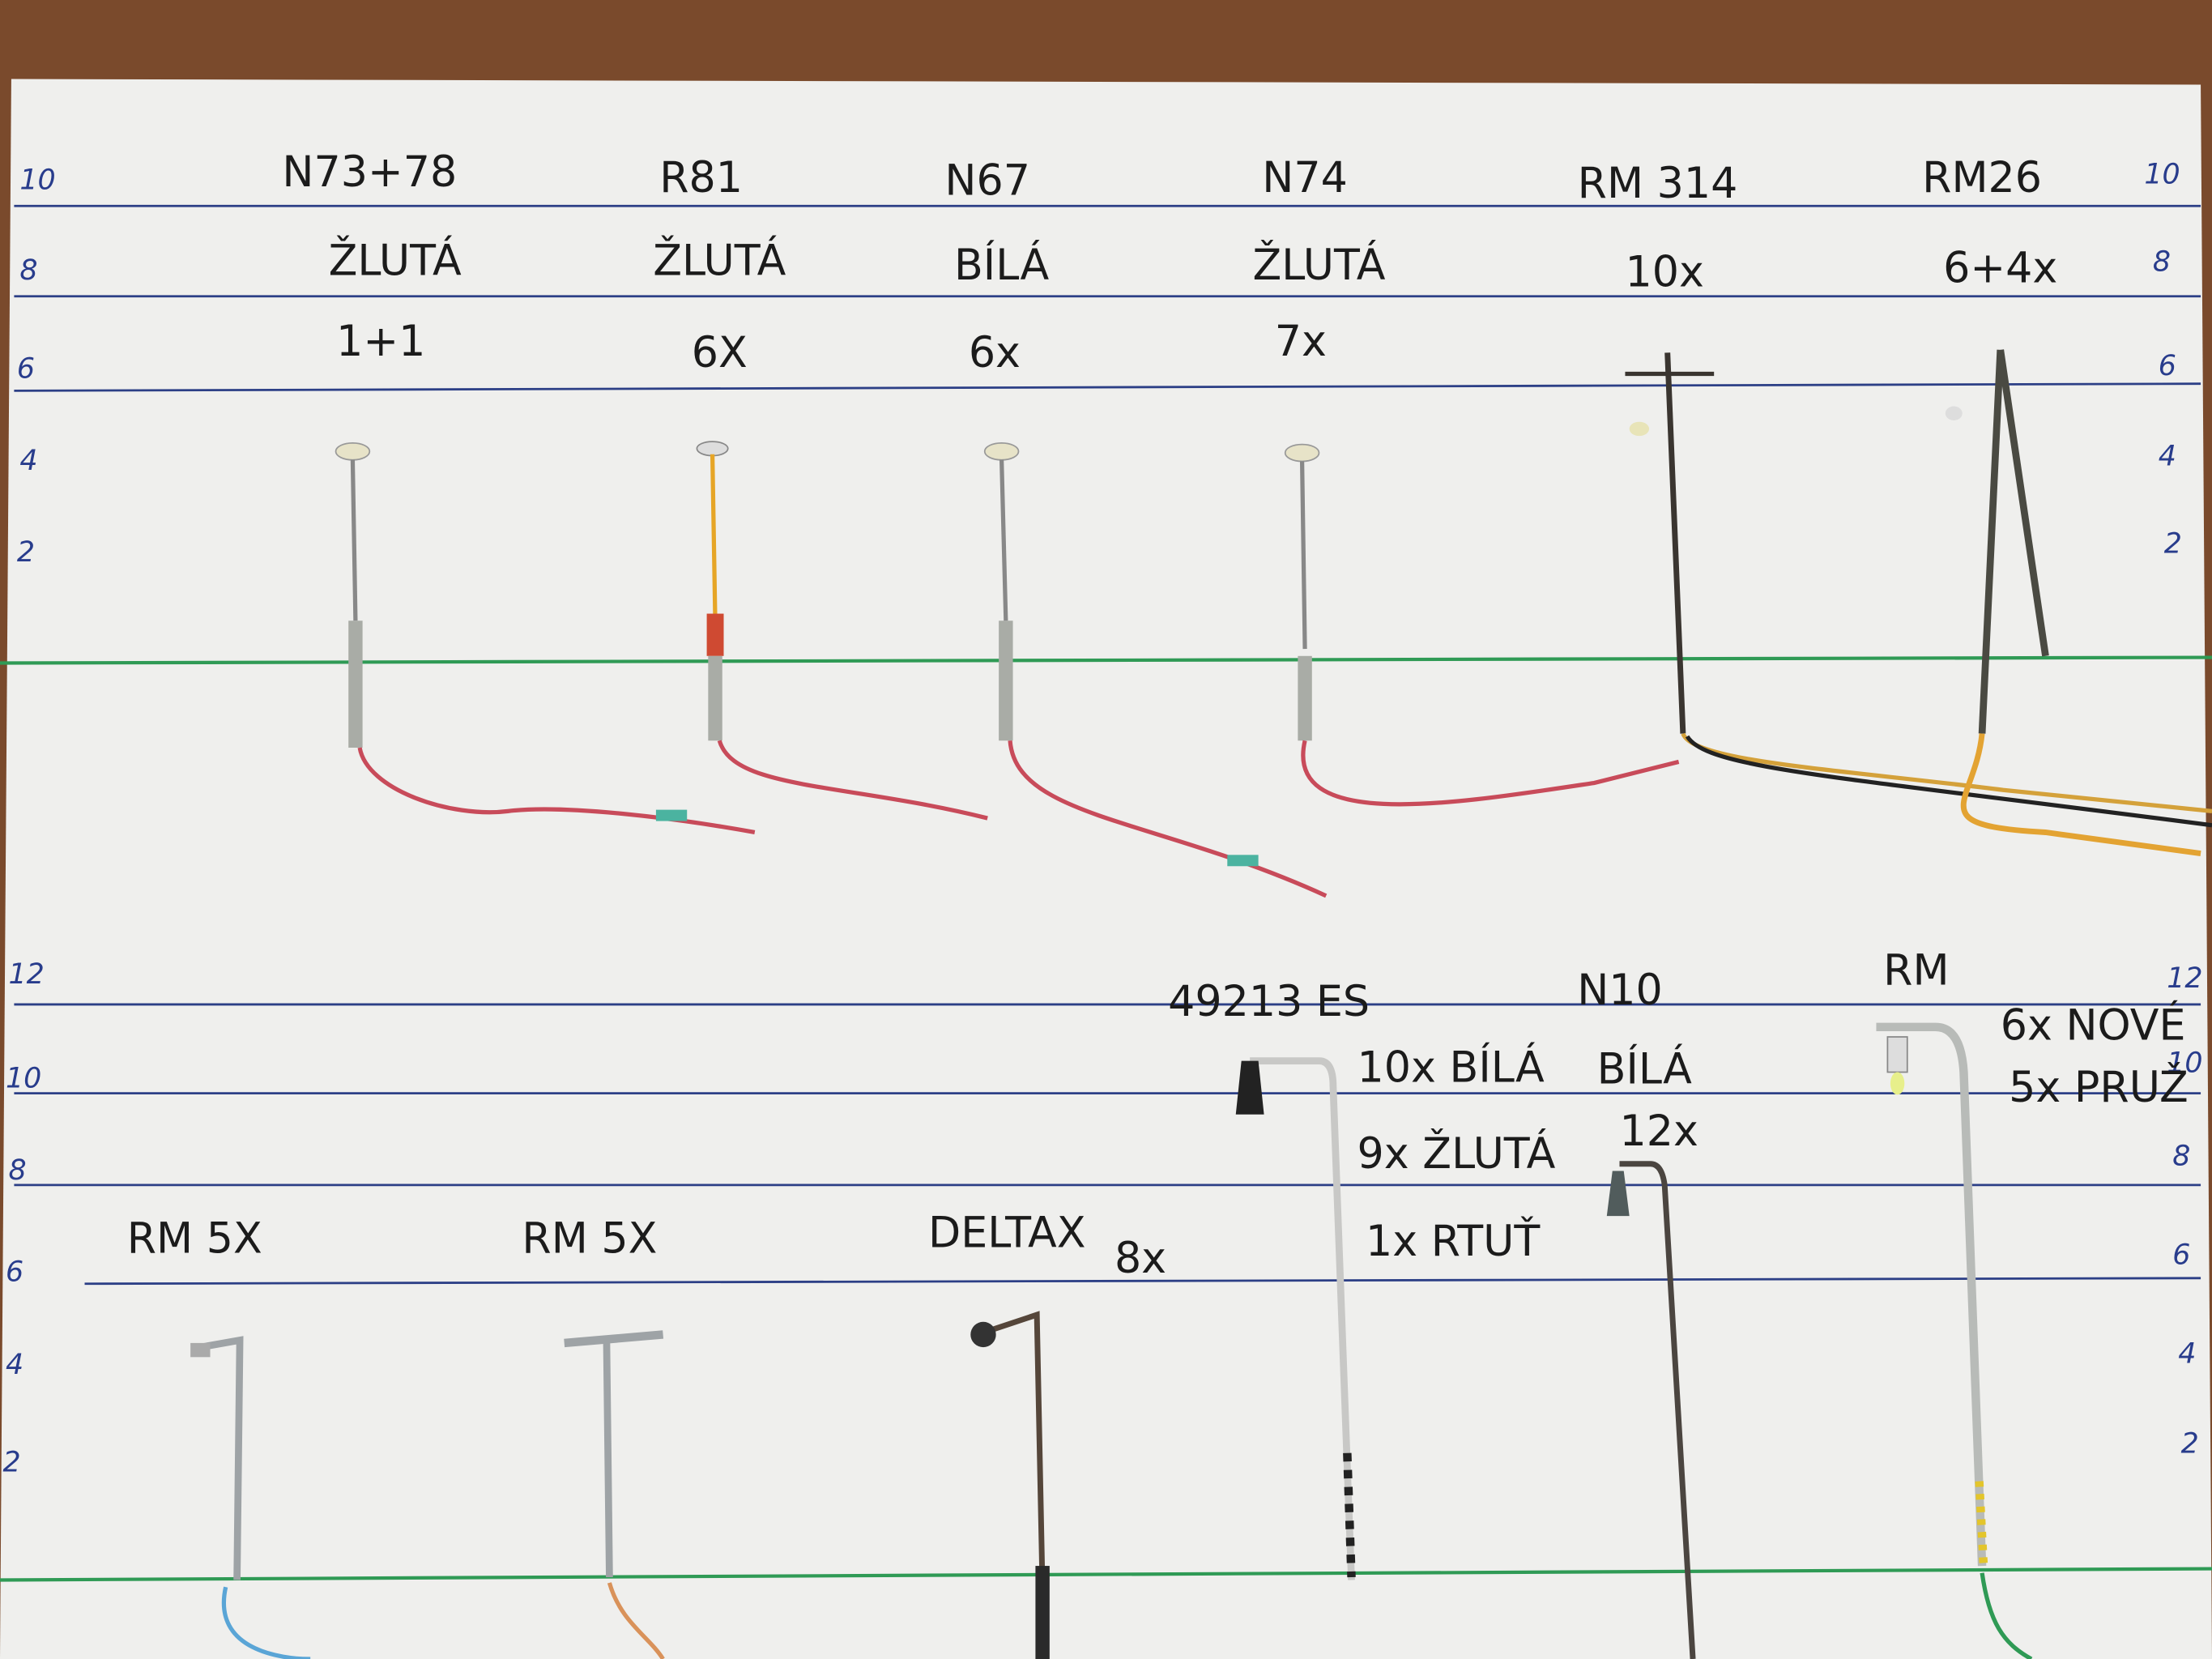 The image size is (2212, 1659). What do you see at coordinates (1010, 1485) in the screenshot?
I see `lamp-deltax` at bounding box center [1010, 1485].